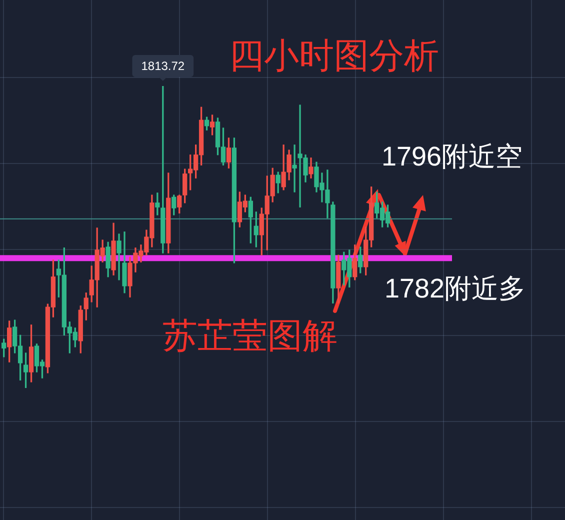  What do you see at coordinates (163, 65) in the screenshot?
I see `annotation: 1813.72` at bounding box center [163, 65].